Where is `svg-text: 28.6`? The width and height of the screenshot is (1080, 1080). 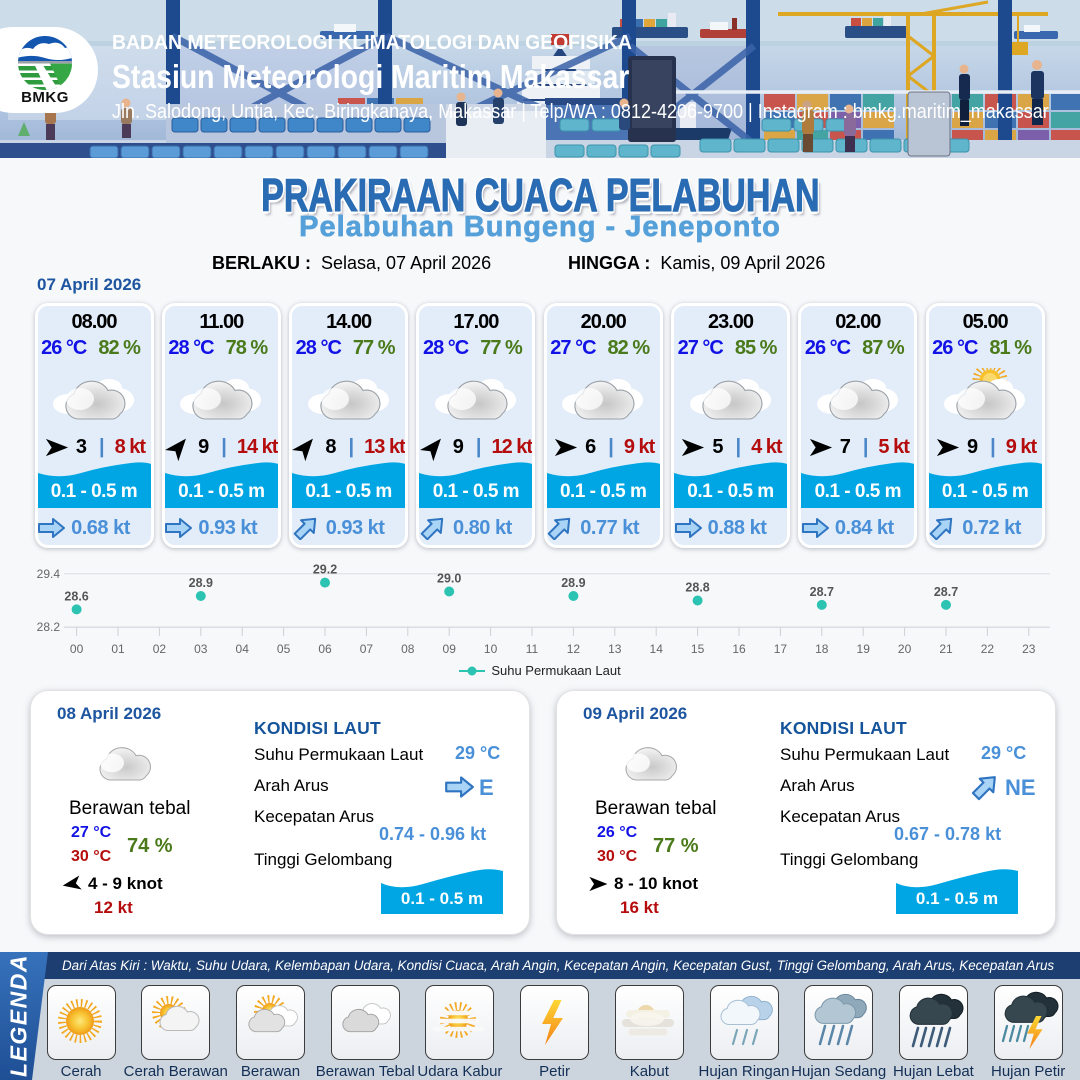
svg-text: 28.6 is located at coordinates (76, 596).